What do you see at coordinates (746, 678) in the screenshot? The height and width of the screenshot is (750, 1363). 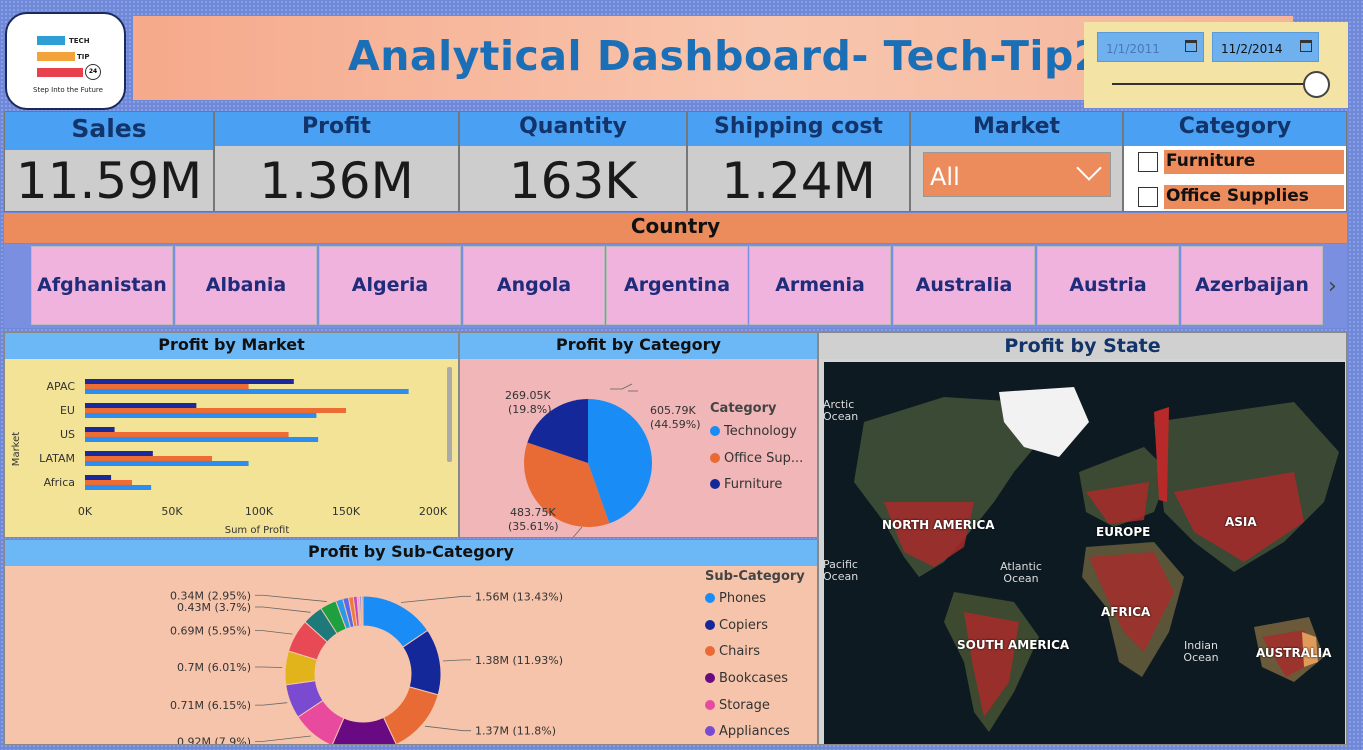 I see `legend-item: Bookcases` at bounding box center [746, 678].